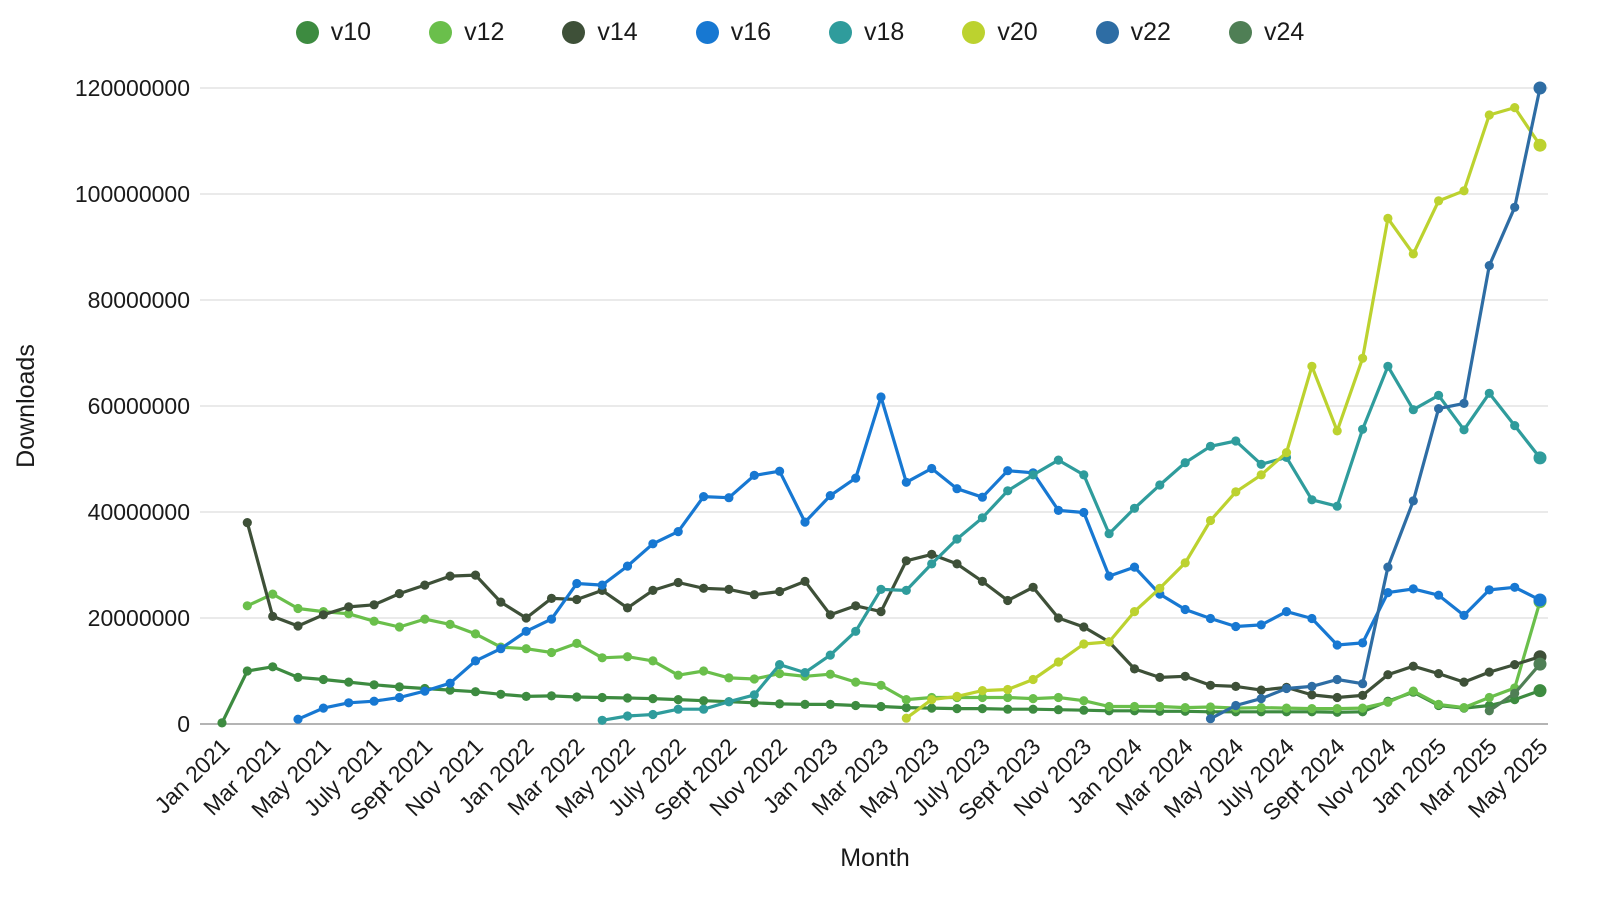  What do you see at coordinates (441, 32) in the screenshot?
I see `legend-dot-v12` at bounding box center [441, 32].